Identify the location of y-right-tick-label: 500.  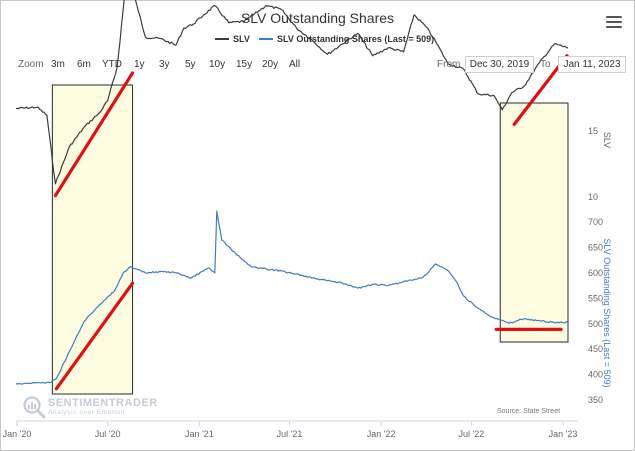
(595, 324).